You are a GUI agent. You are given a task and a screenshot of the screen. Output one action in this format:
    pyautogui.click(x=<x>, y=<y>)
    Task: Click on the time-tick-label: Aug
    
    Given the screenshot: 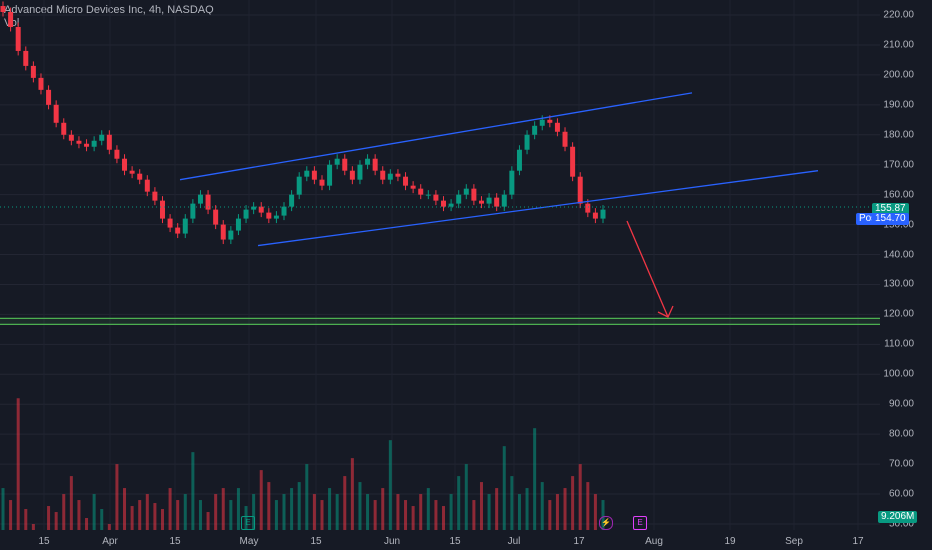 What is the action you would take?
    pyautogui.click(x=654, y=541)
    